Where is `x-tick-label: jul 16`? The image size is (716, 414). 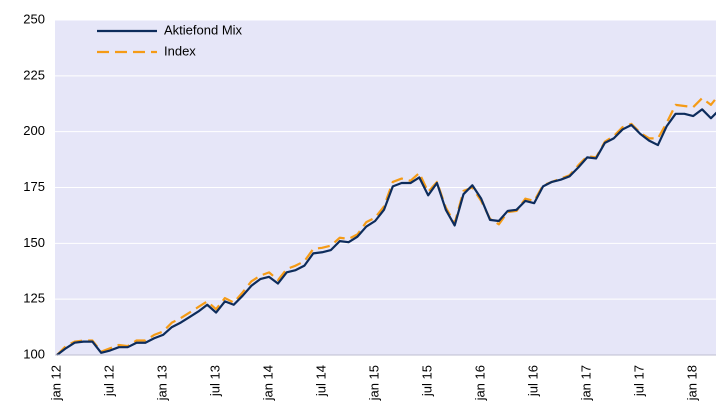 x-tick-label: jul 16 is located at coordinates (533, 381).